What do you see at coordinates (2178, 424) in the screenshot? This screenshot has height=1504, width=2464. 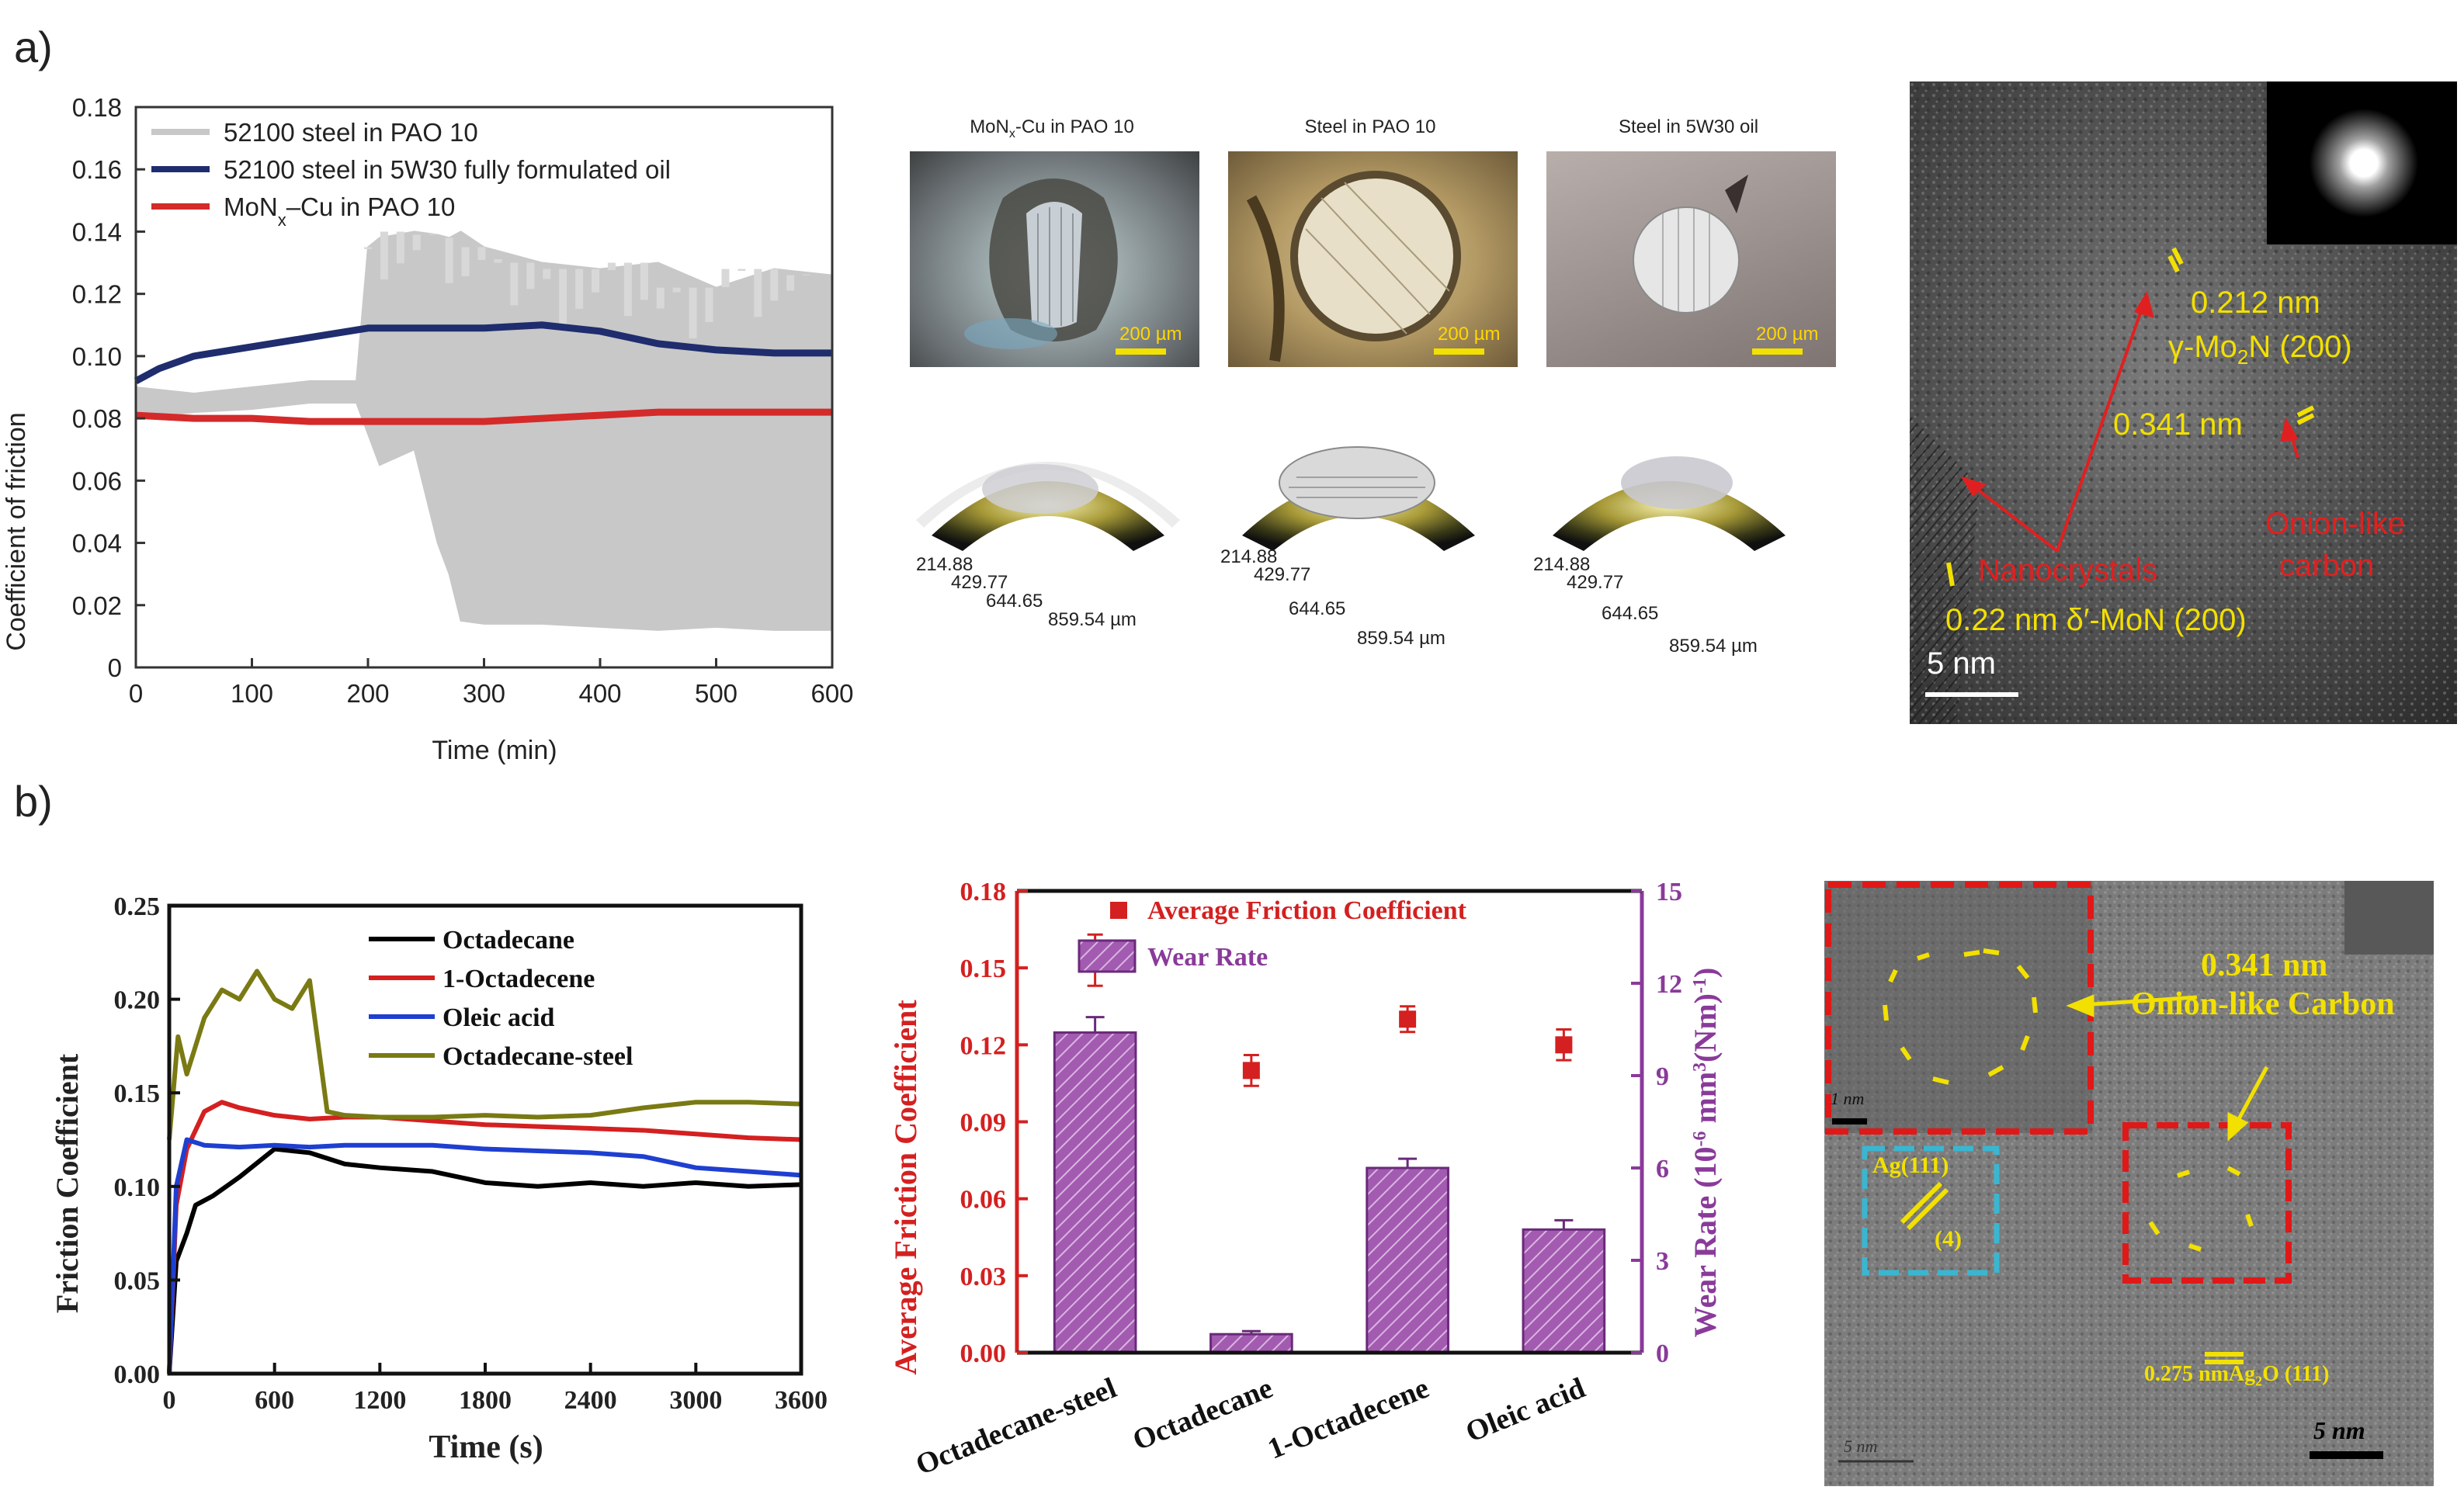 I see `tem-a-label-0341: 0.341 nm` at bounding box center [2178, 424].